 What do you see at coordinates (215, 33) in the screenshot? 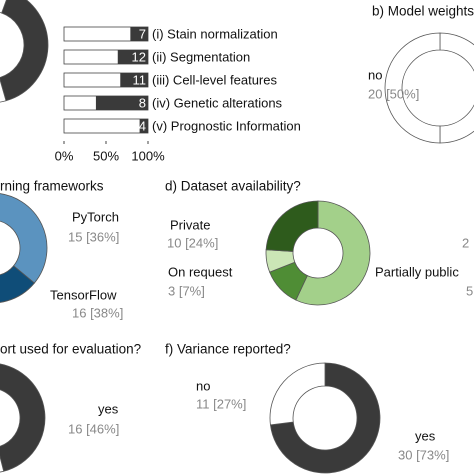
I see `bar-category: (i) Stain normalization` at bounding box center [215, 33].